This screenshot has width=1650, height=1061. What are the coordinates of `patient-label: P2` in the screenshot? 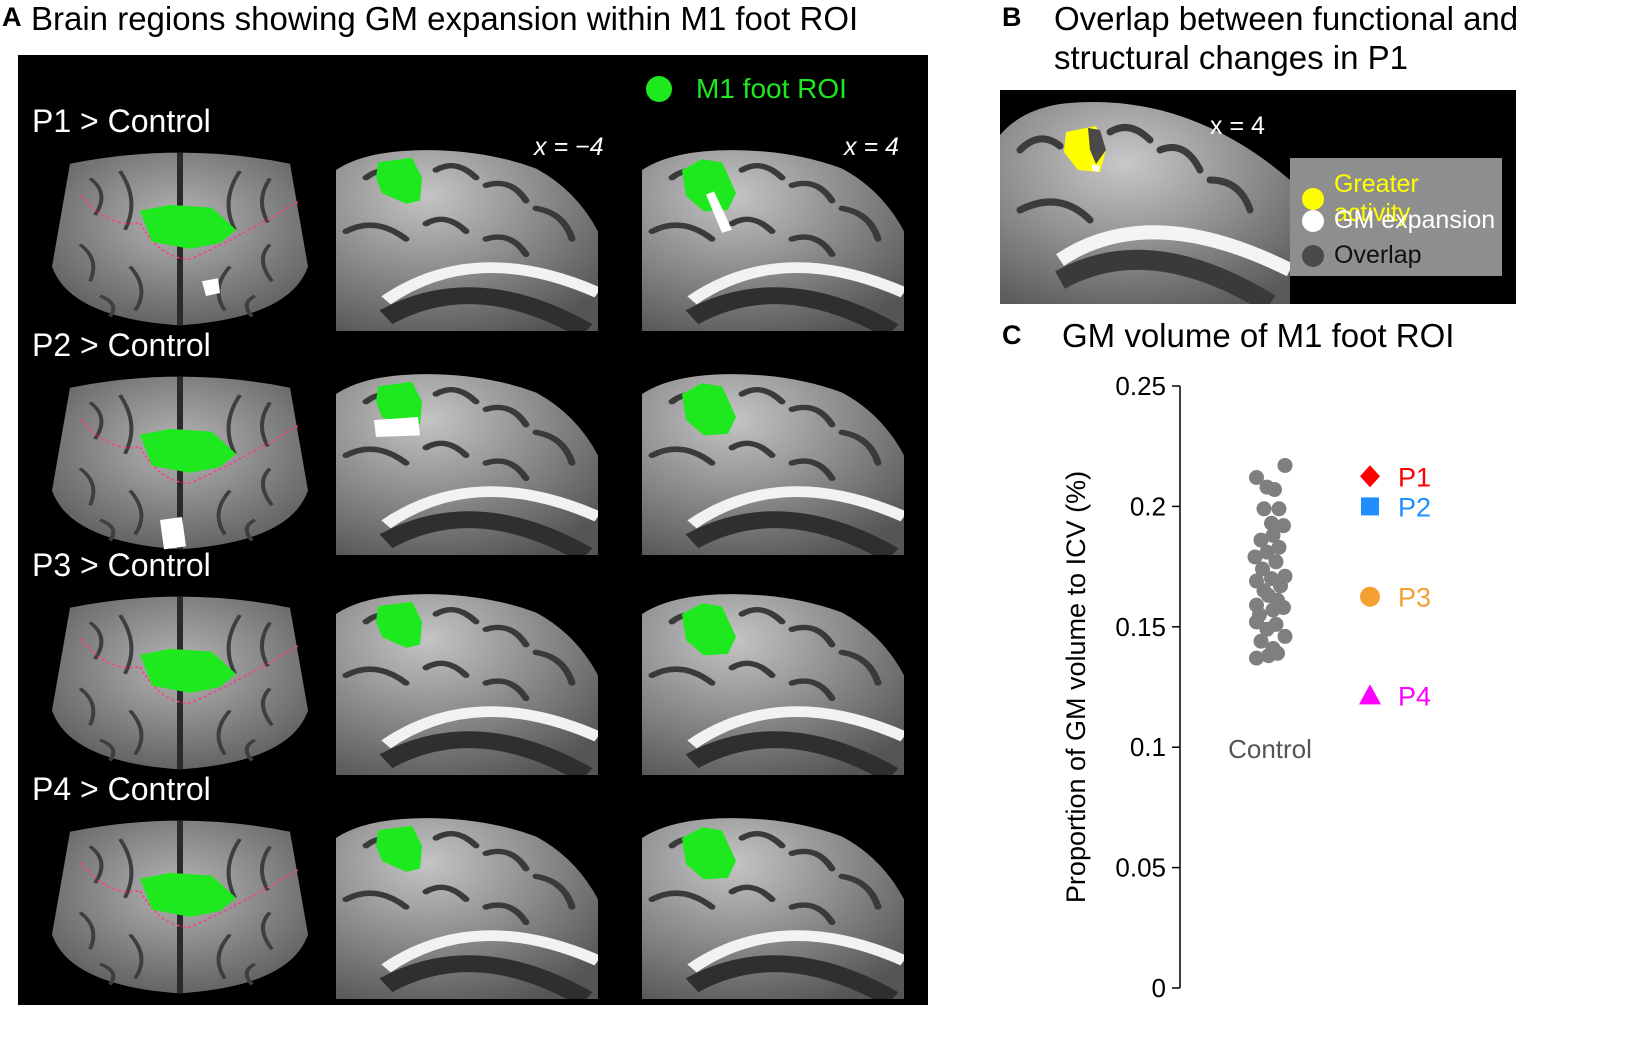 It's located at (1414, 507).